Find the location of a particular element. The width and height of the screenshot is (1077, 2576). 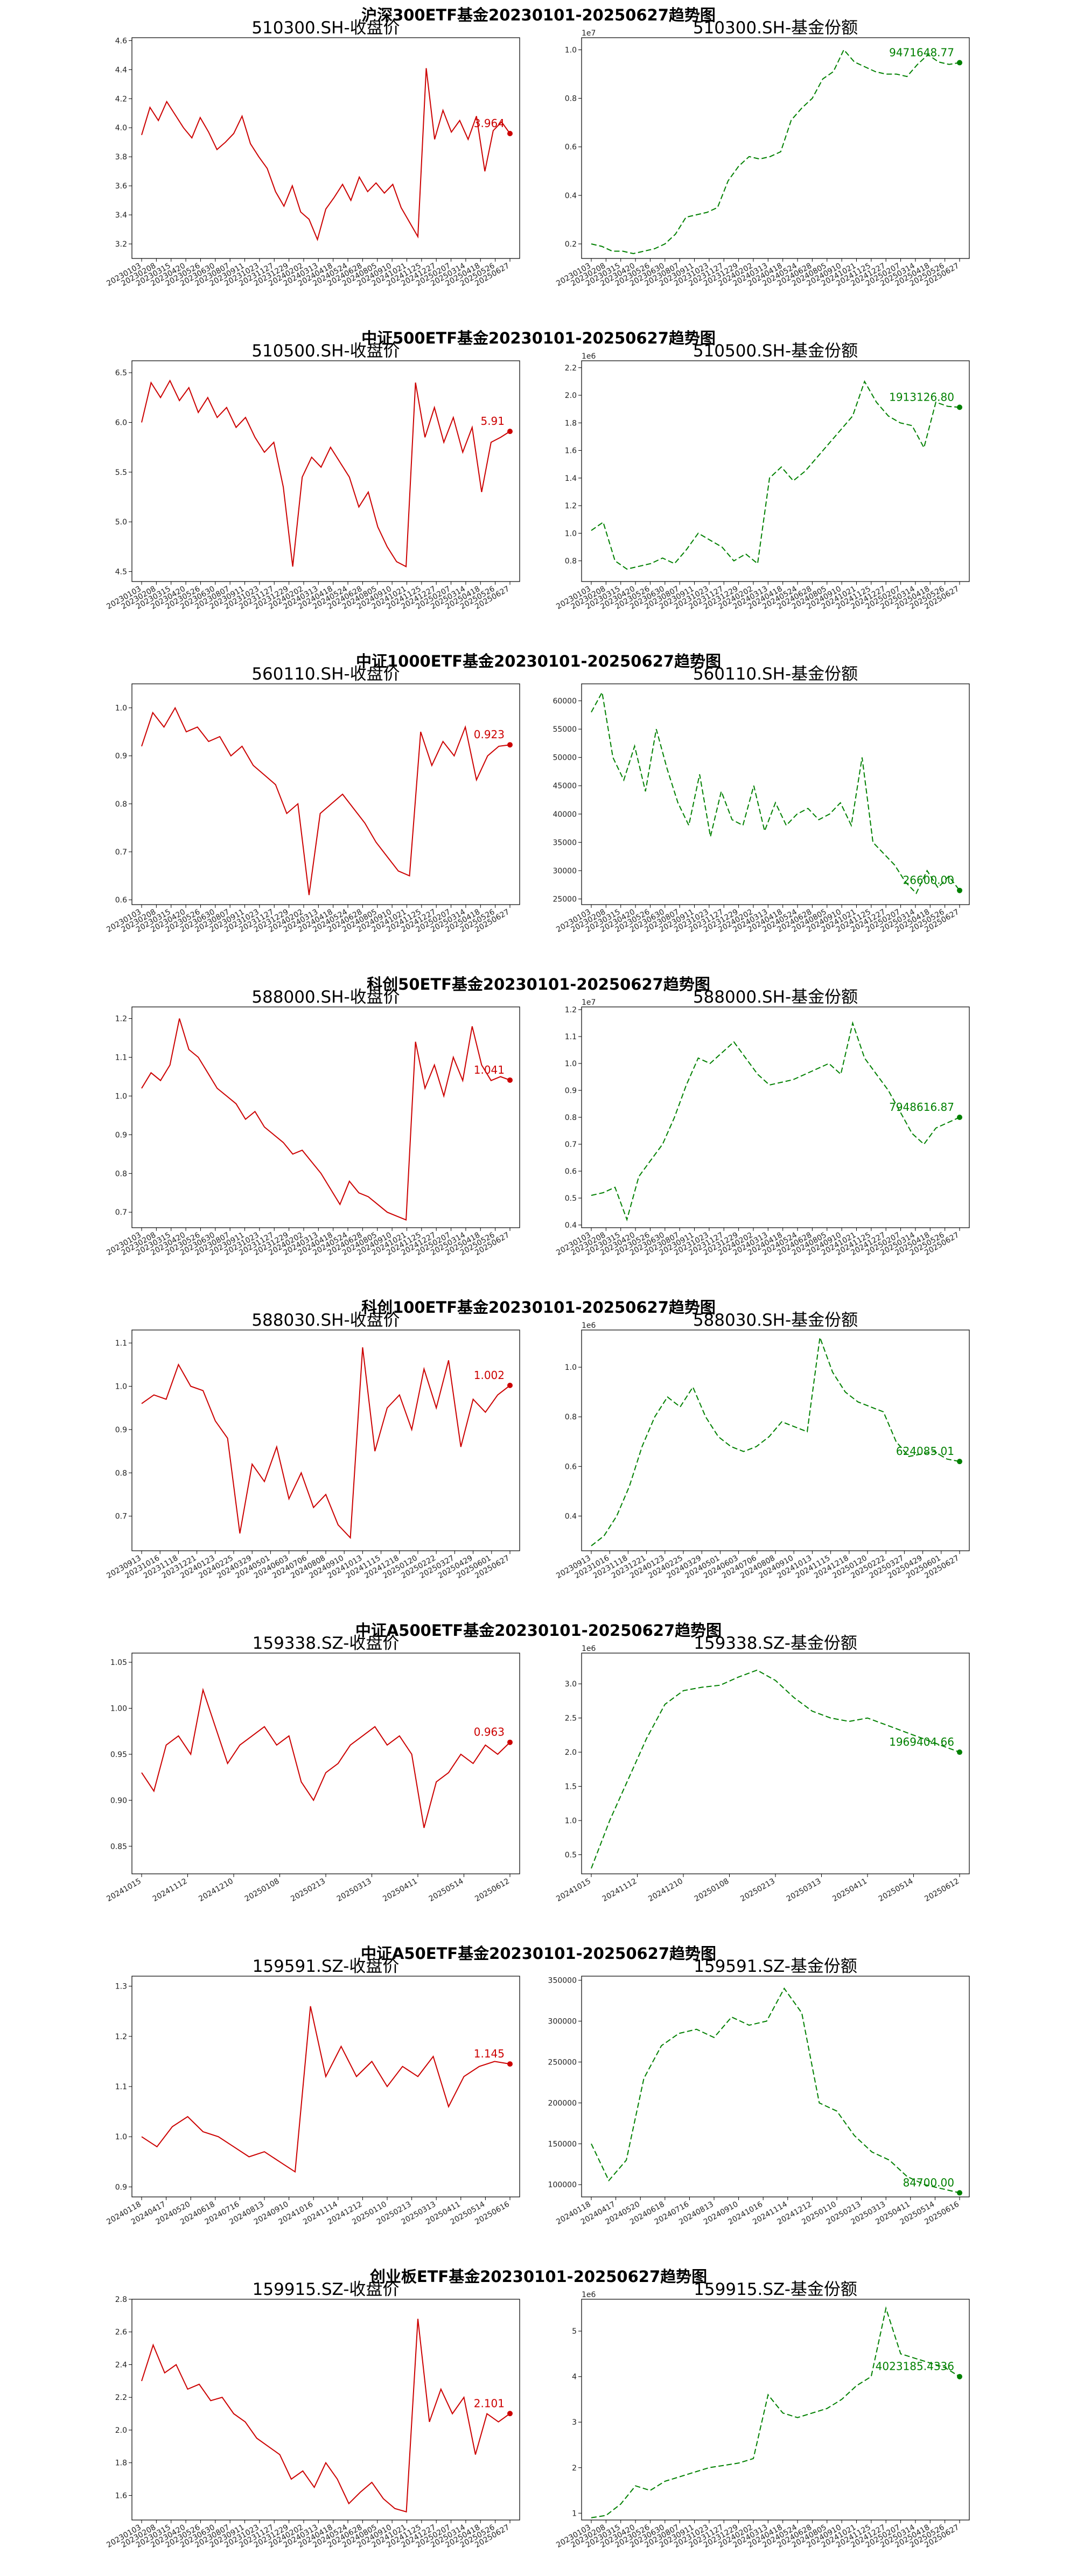

last-value-label: 2.101 is located at coordinates (489, 2403).